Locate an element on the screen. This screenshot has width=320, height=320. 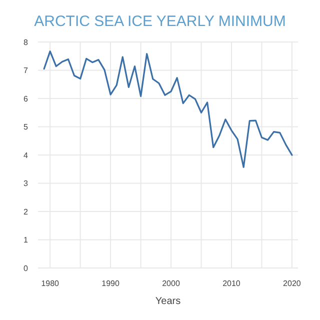
y-tick-label: 6 is located at coordinates (26, 99).